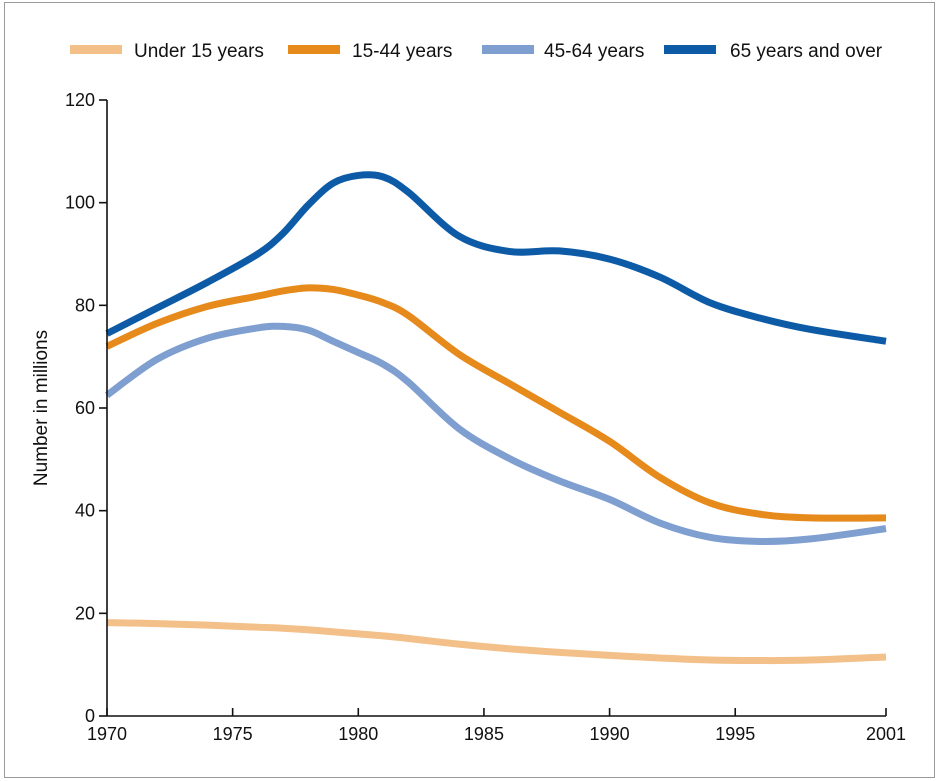  What do you see at coordinates (80, 203) in the screenshot?
I see `y-tick-label: 100` at bounding box center [80, 203].